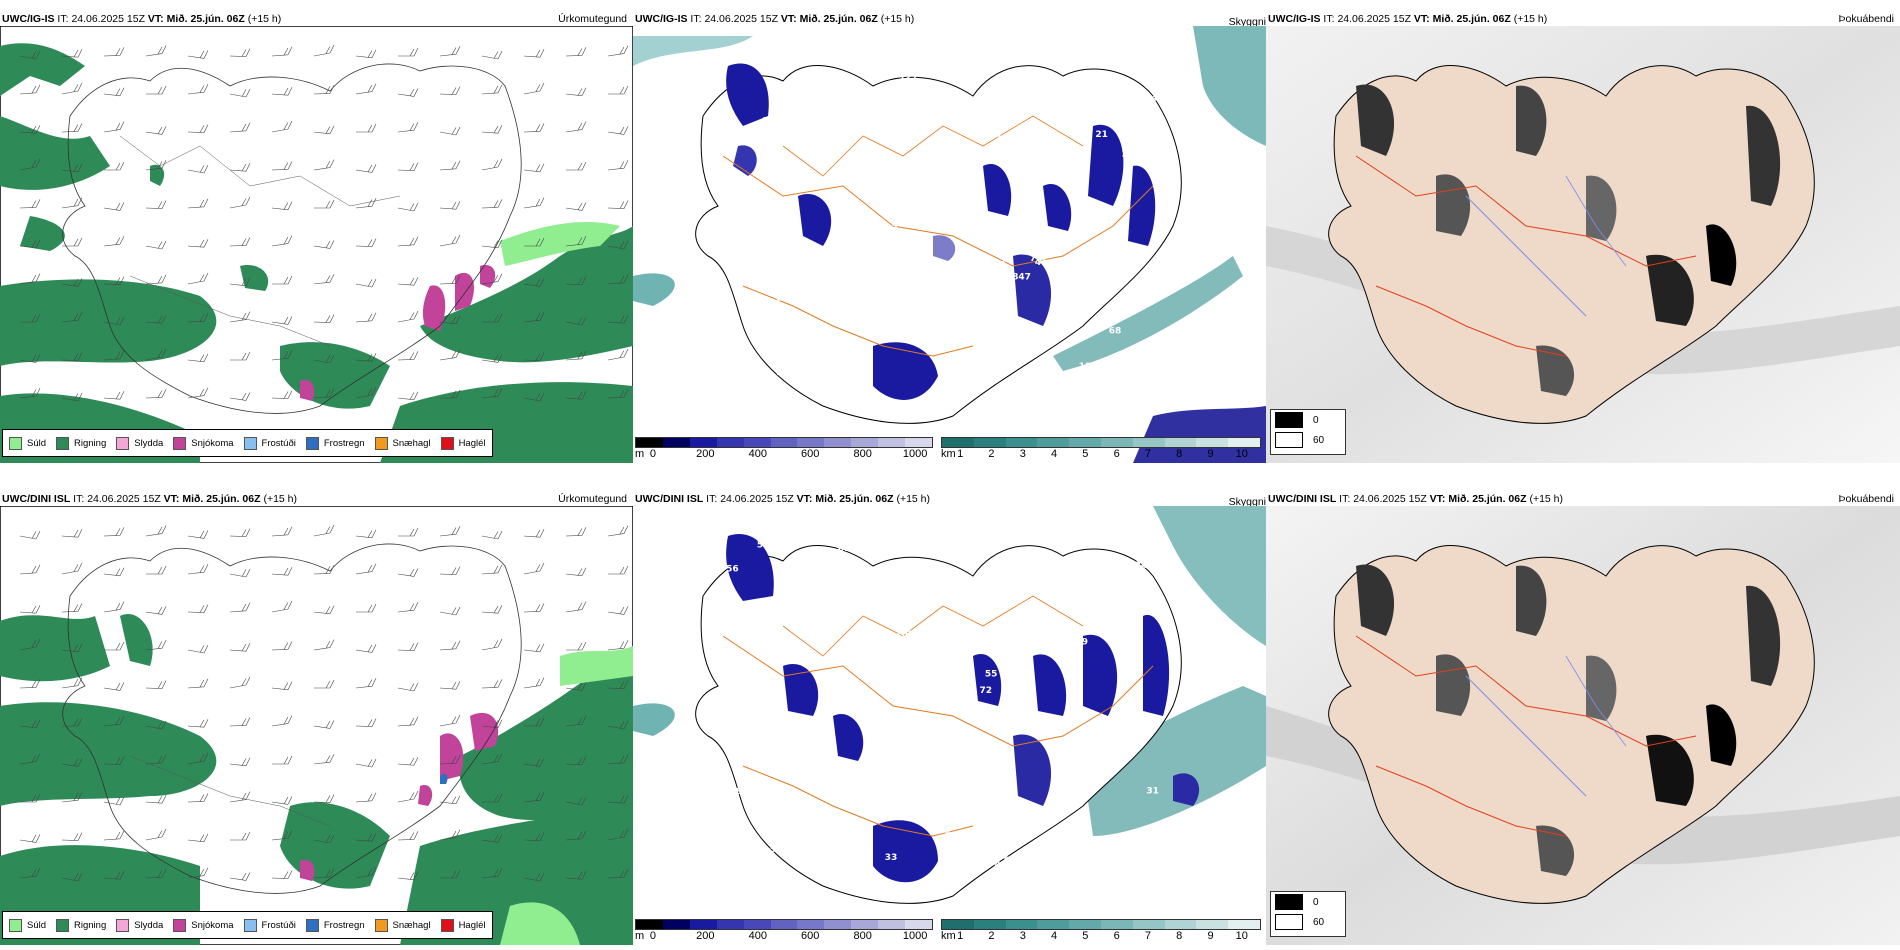 Image resolution: width=1900 pixels, height=950 pixels. What do you see at coordinates (1866, 19) in the screenshot?
I see `panel-title: Þokuábendi` at bounding box center [1866, 19].